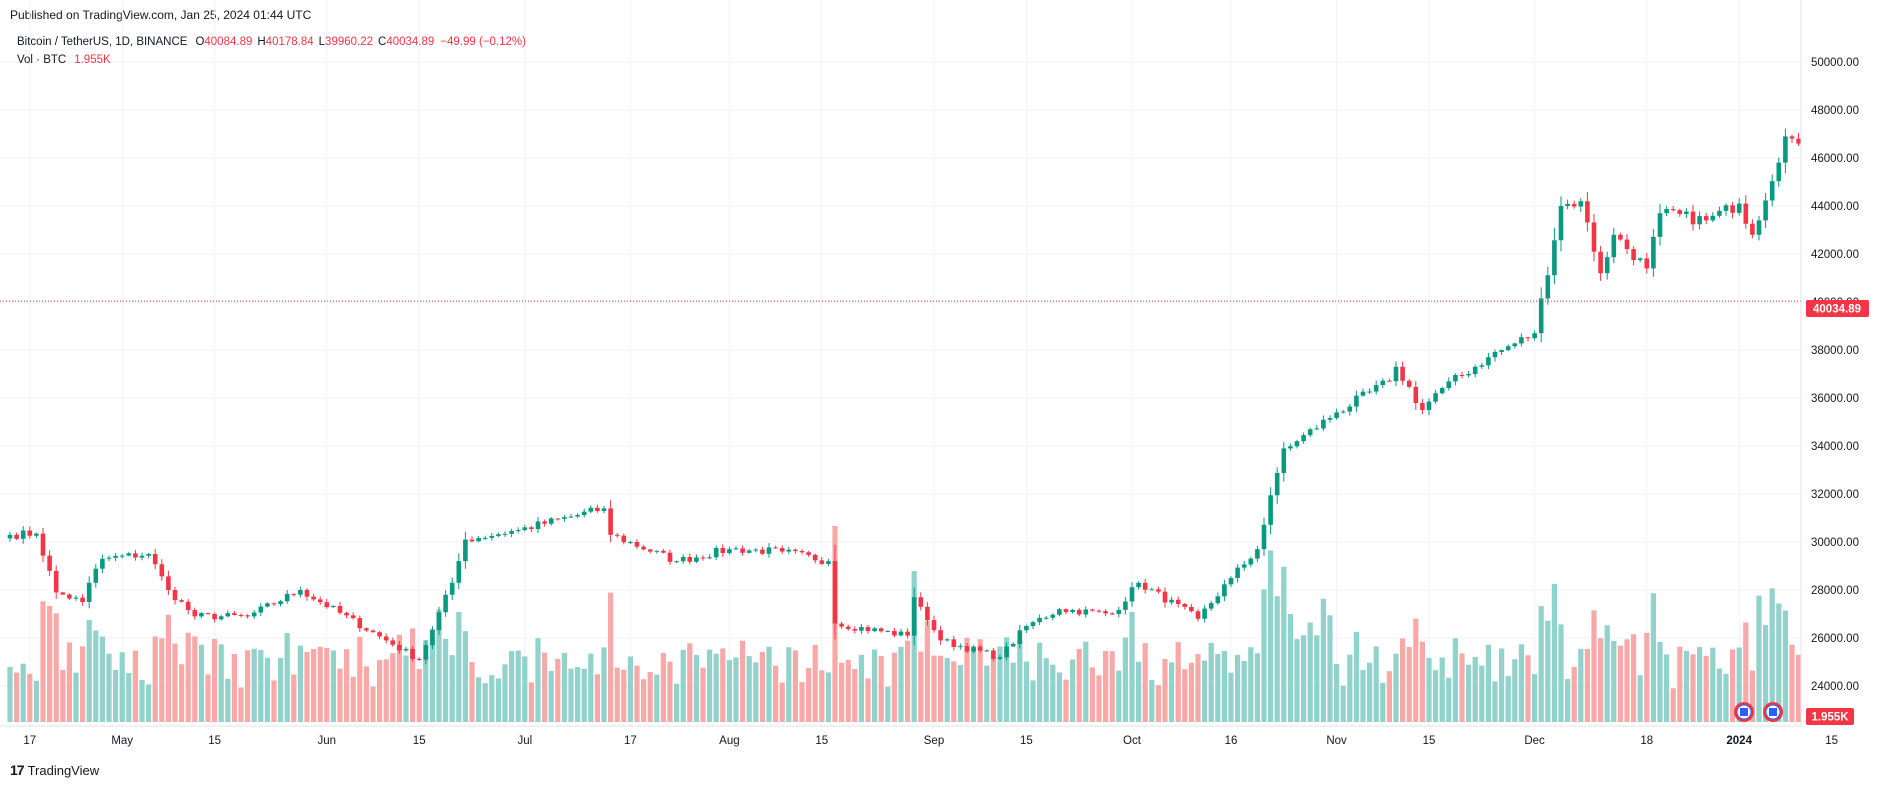 The width and height of the screenshot is (1883, 788). Describe the element at coordinates (1830, 718) in the screenshot. I see `last-volume-badge-text: 1.955K` at that location.